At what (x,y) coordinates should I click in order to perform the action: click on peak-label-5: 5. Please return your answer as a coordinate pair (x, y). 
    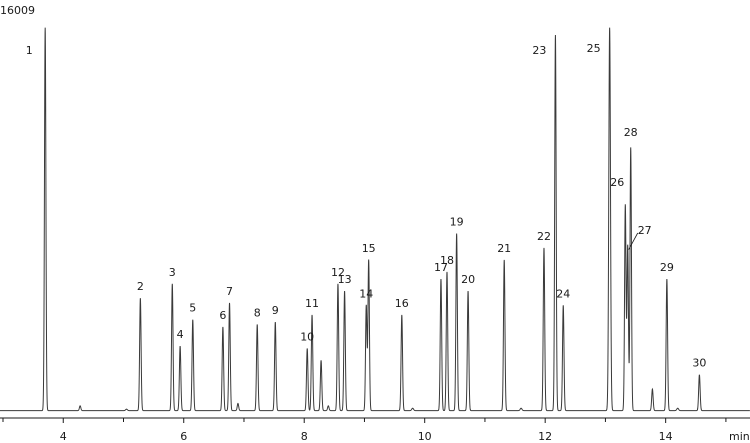
    Looking at the image, I should click on (192, 308).